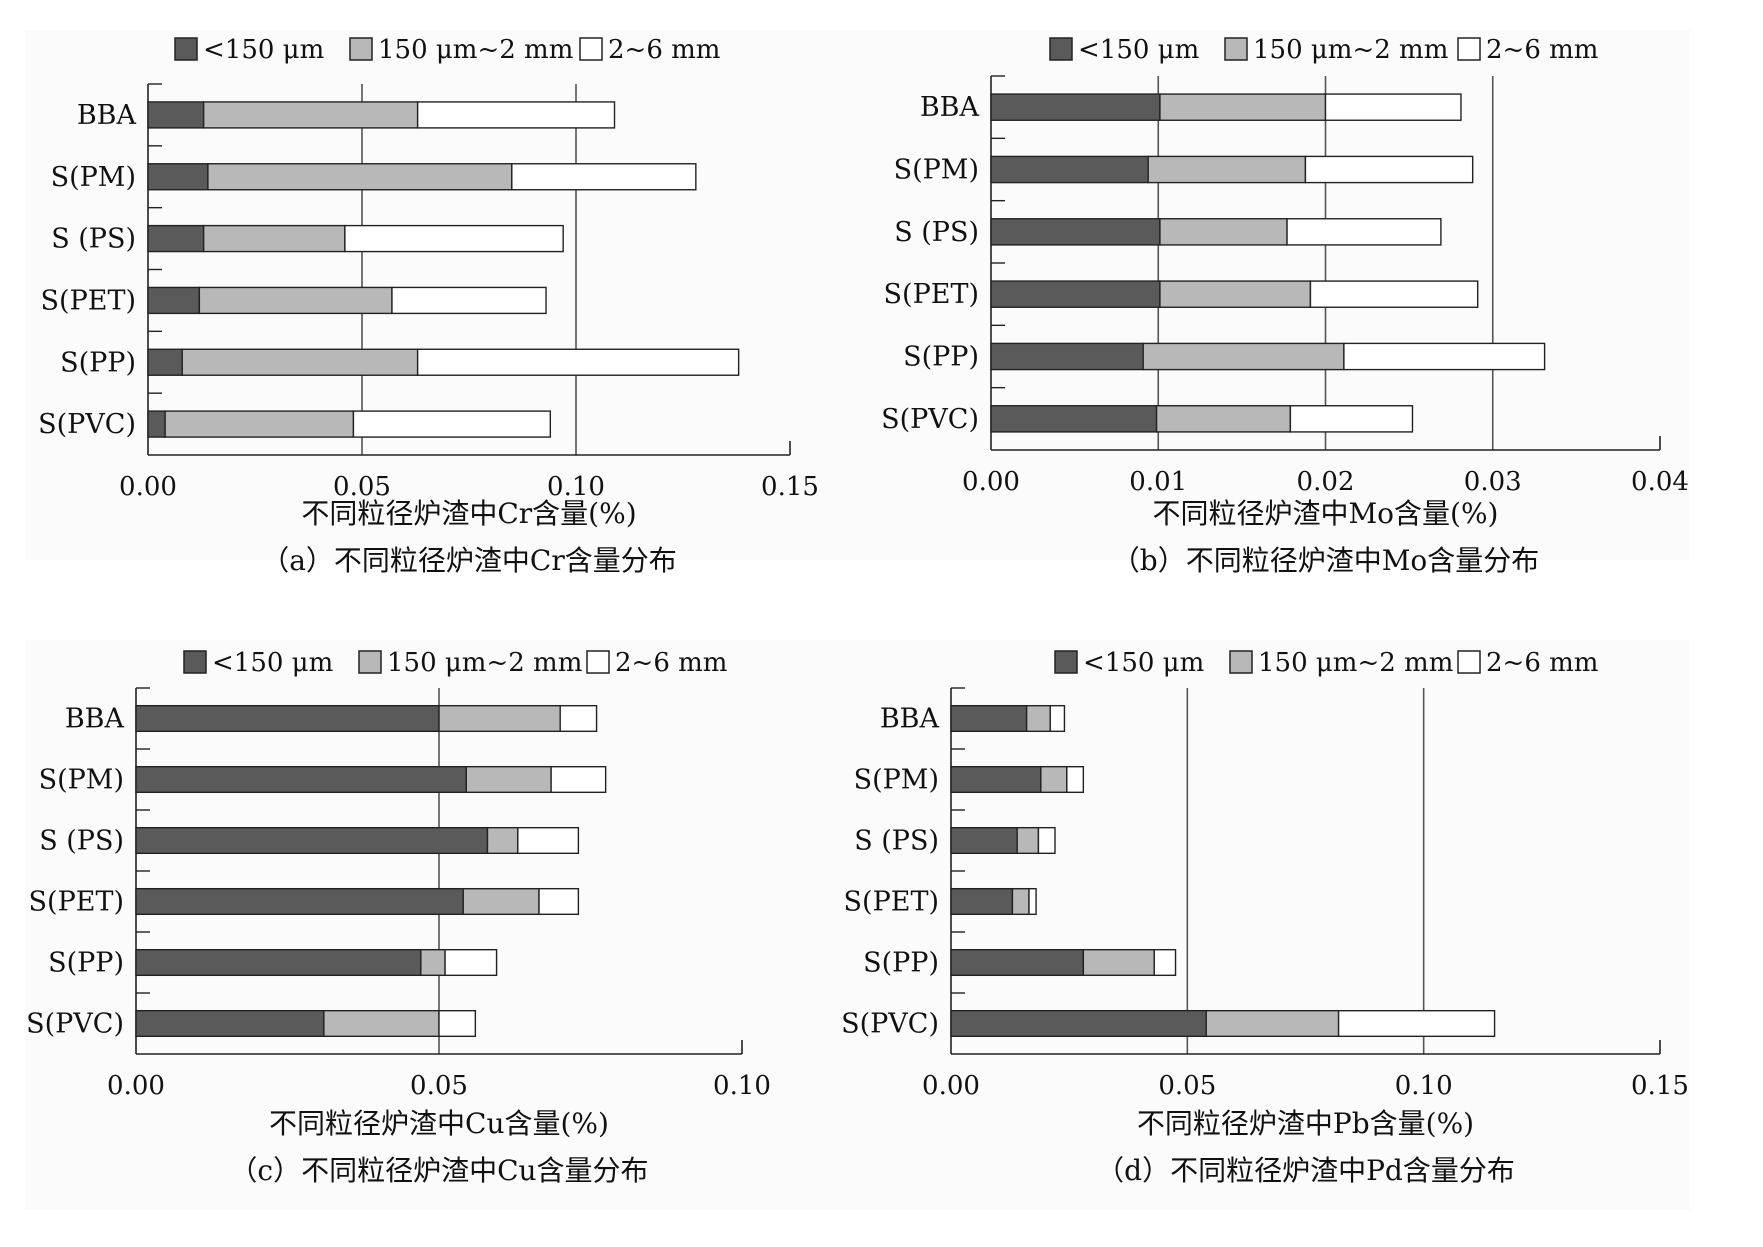 Image resolution: width=1763 pixels, height=1247 pixels. Describe the element at coordinates (1305, 1123) in the screenshot. I see `x-axis-title: 不同粒径炉渣中Pb含量(%)` at that location.